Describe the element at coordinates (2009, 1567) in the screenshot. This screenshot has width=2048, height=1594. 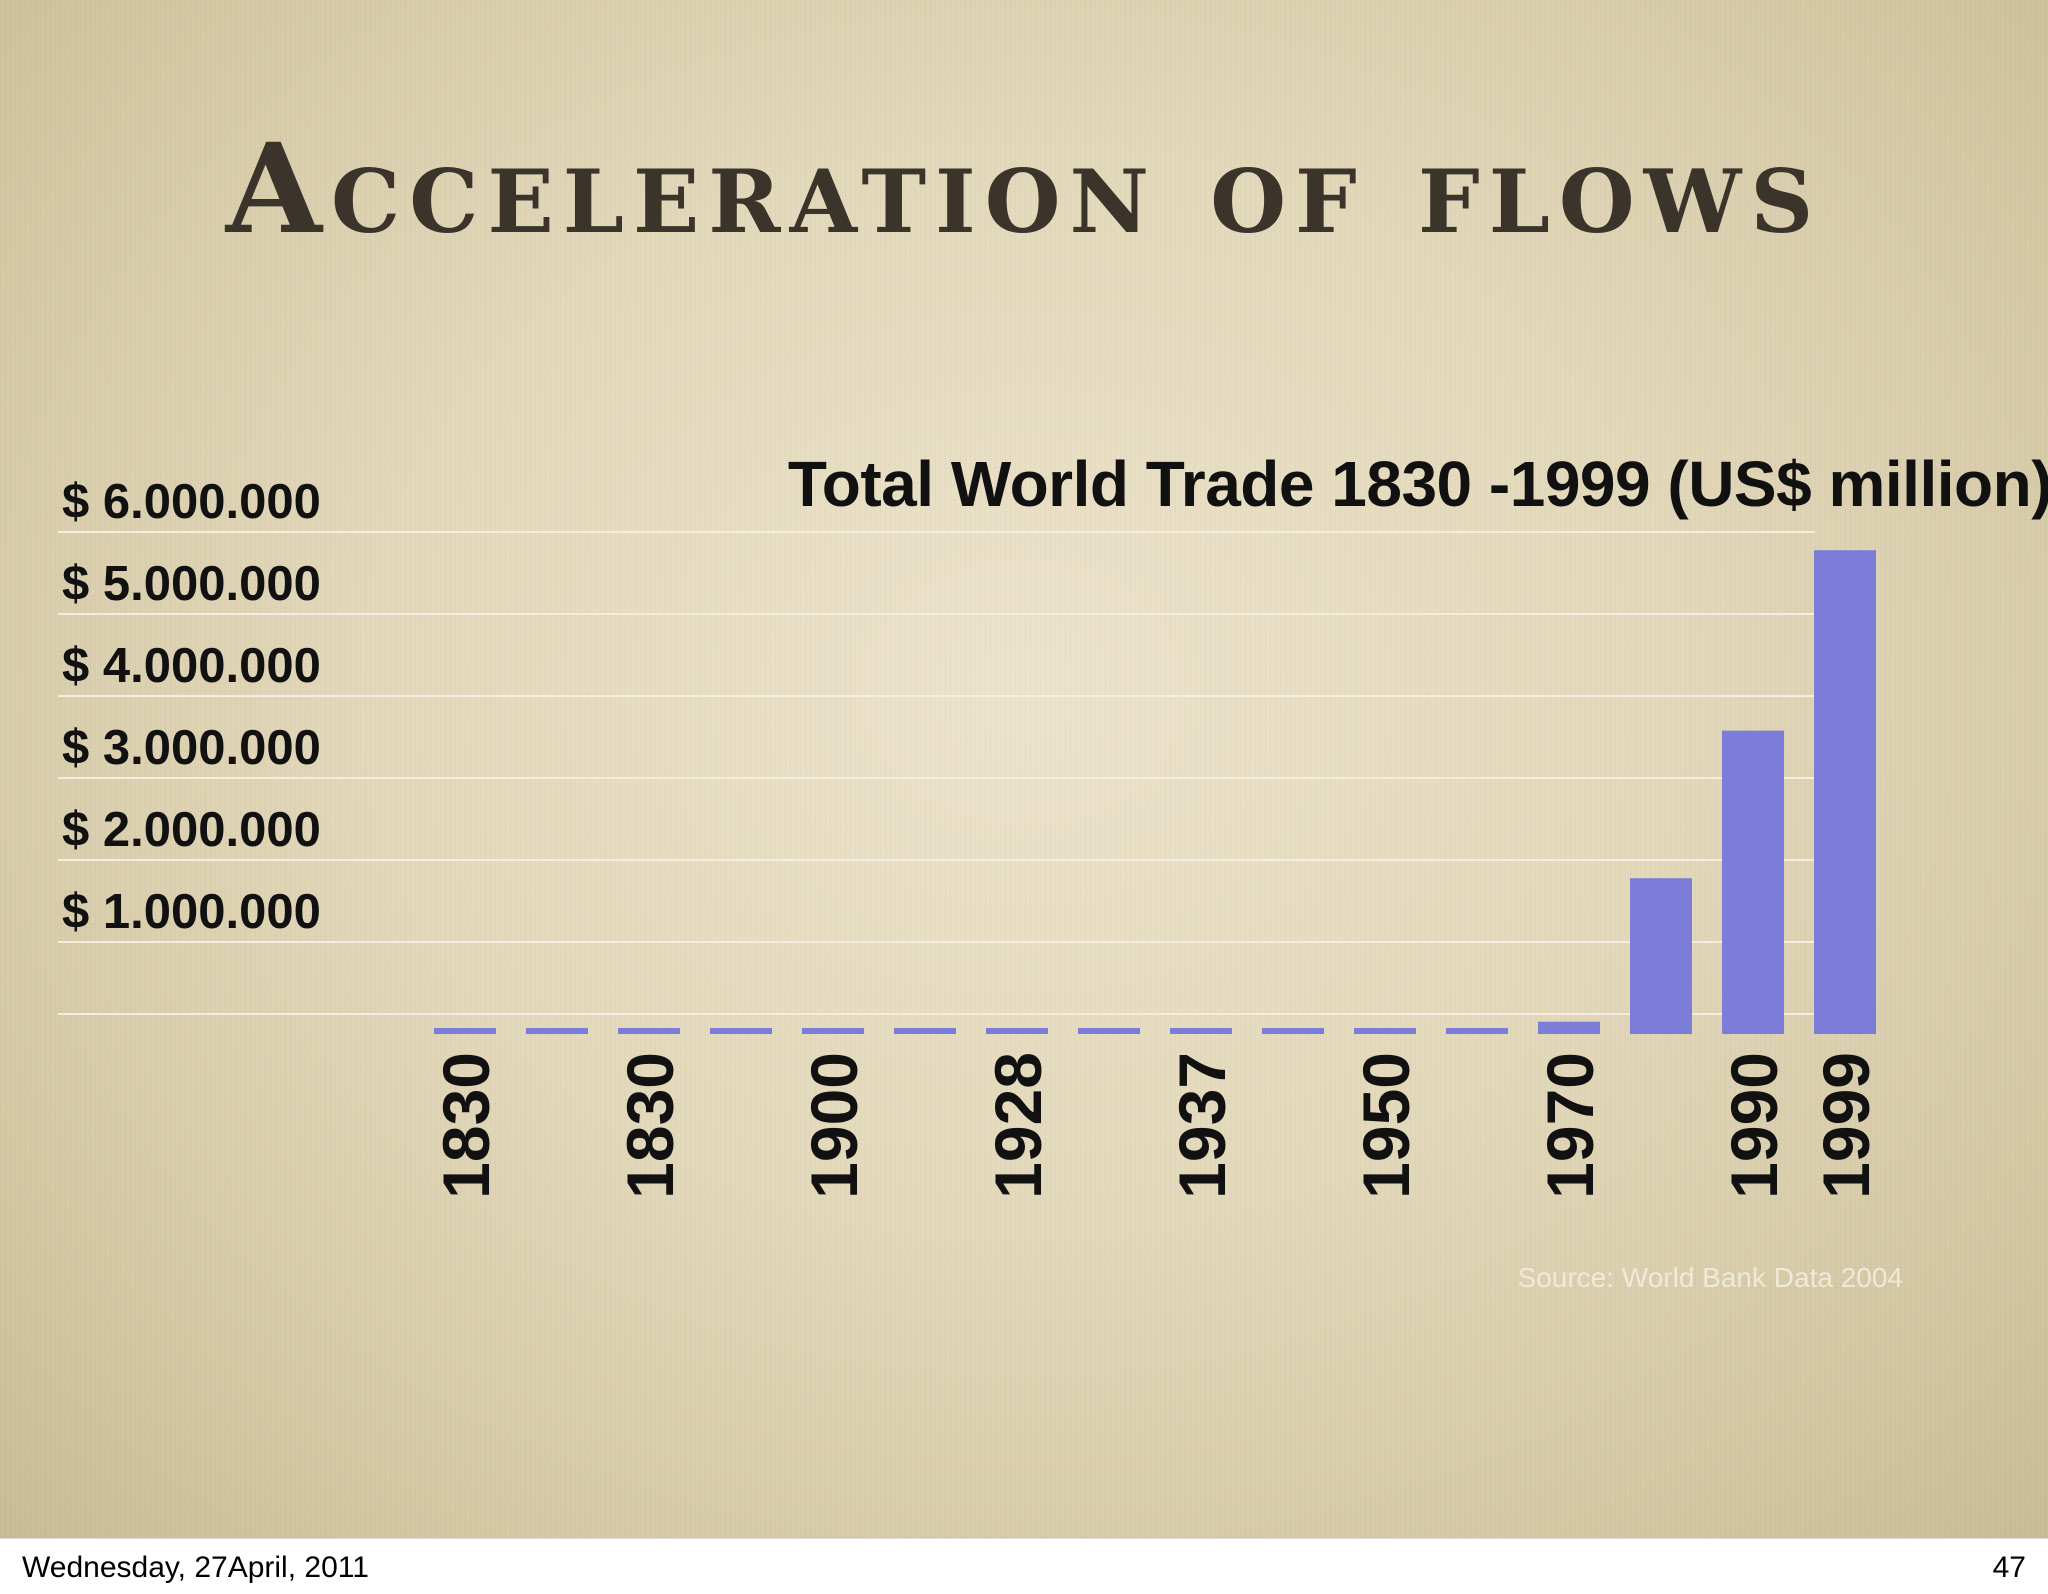
I see `page-number: 47` at that location.